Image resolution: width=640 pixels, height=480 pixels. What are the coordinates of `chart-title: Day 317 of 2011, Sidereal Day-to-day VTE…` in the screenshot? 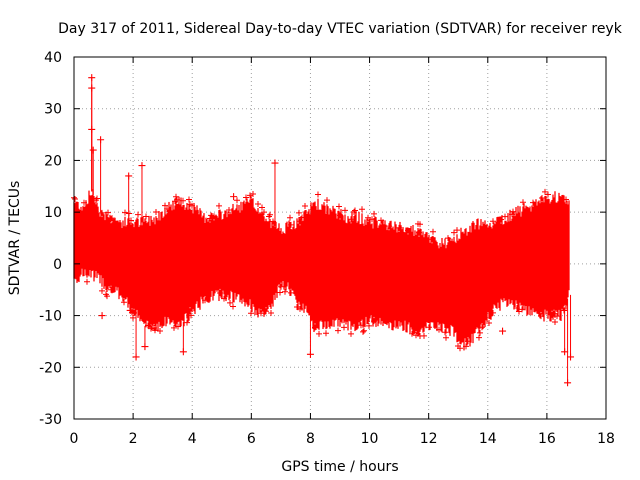 It's located at (340, 29).